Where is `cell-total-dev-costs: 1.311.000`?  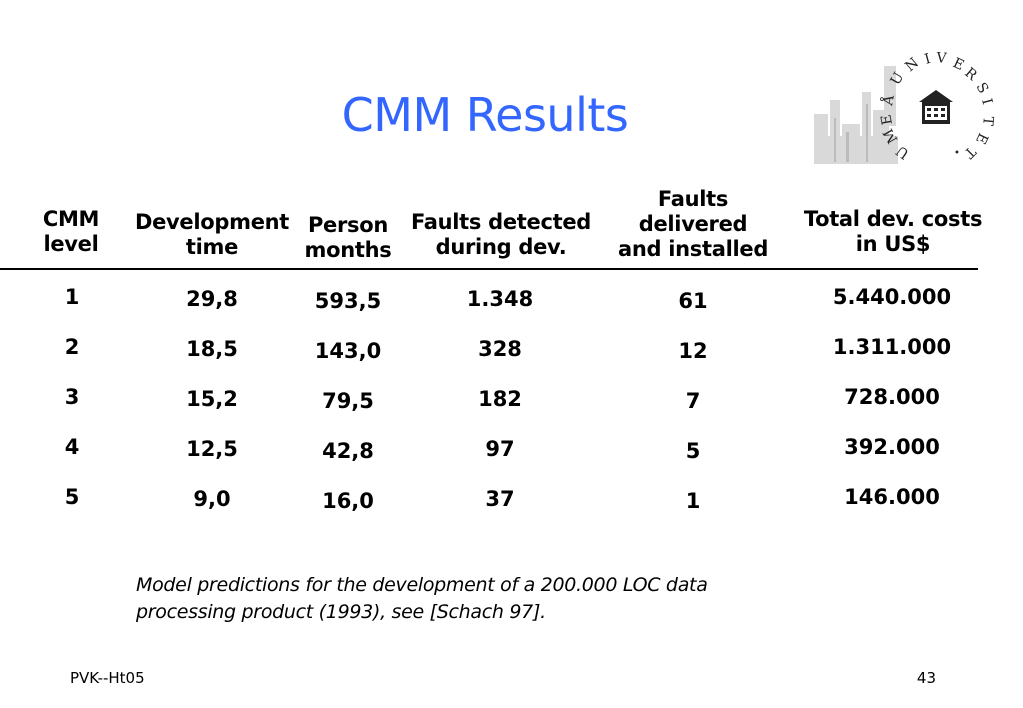
cell-total-dev-costs: 1.311.000 is located at coordinates (892, 347).